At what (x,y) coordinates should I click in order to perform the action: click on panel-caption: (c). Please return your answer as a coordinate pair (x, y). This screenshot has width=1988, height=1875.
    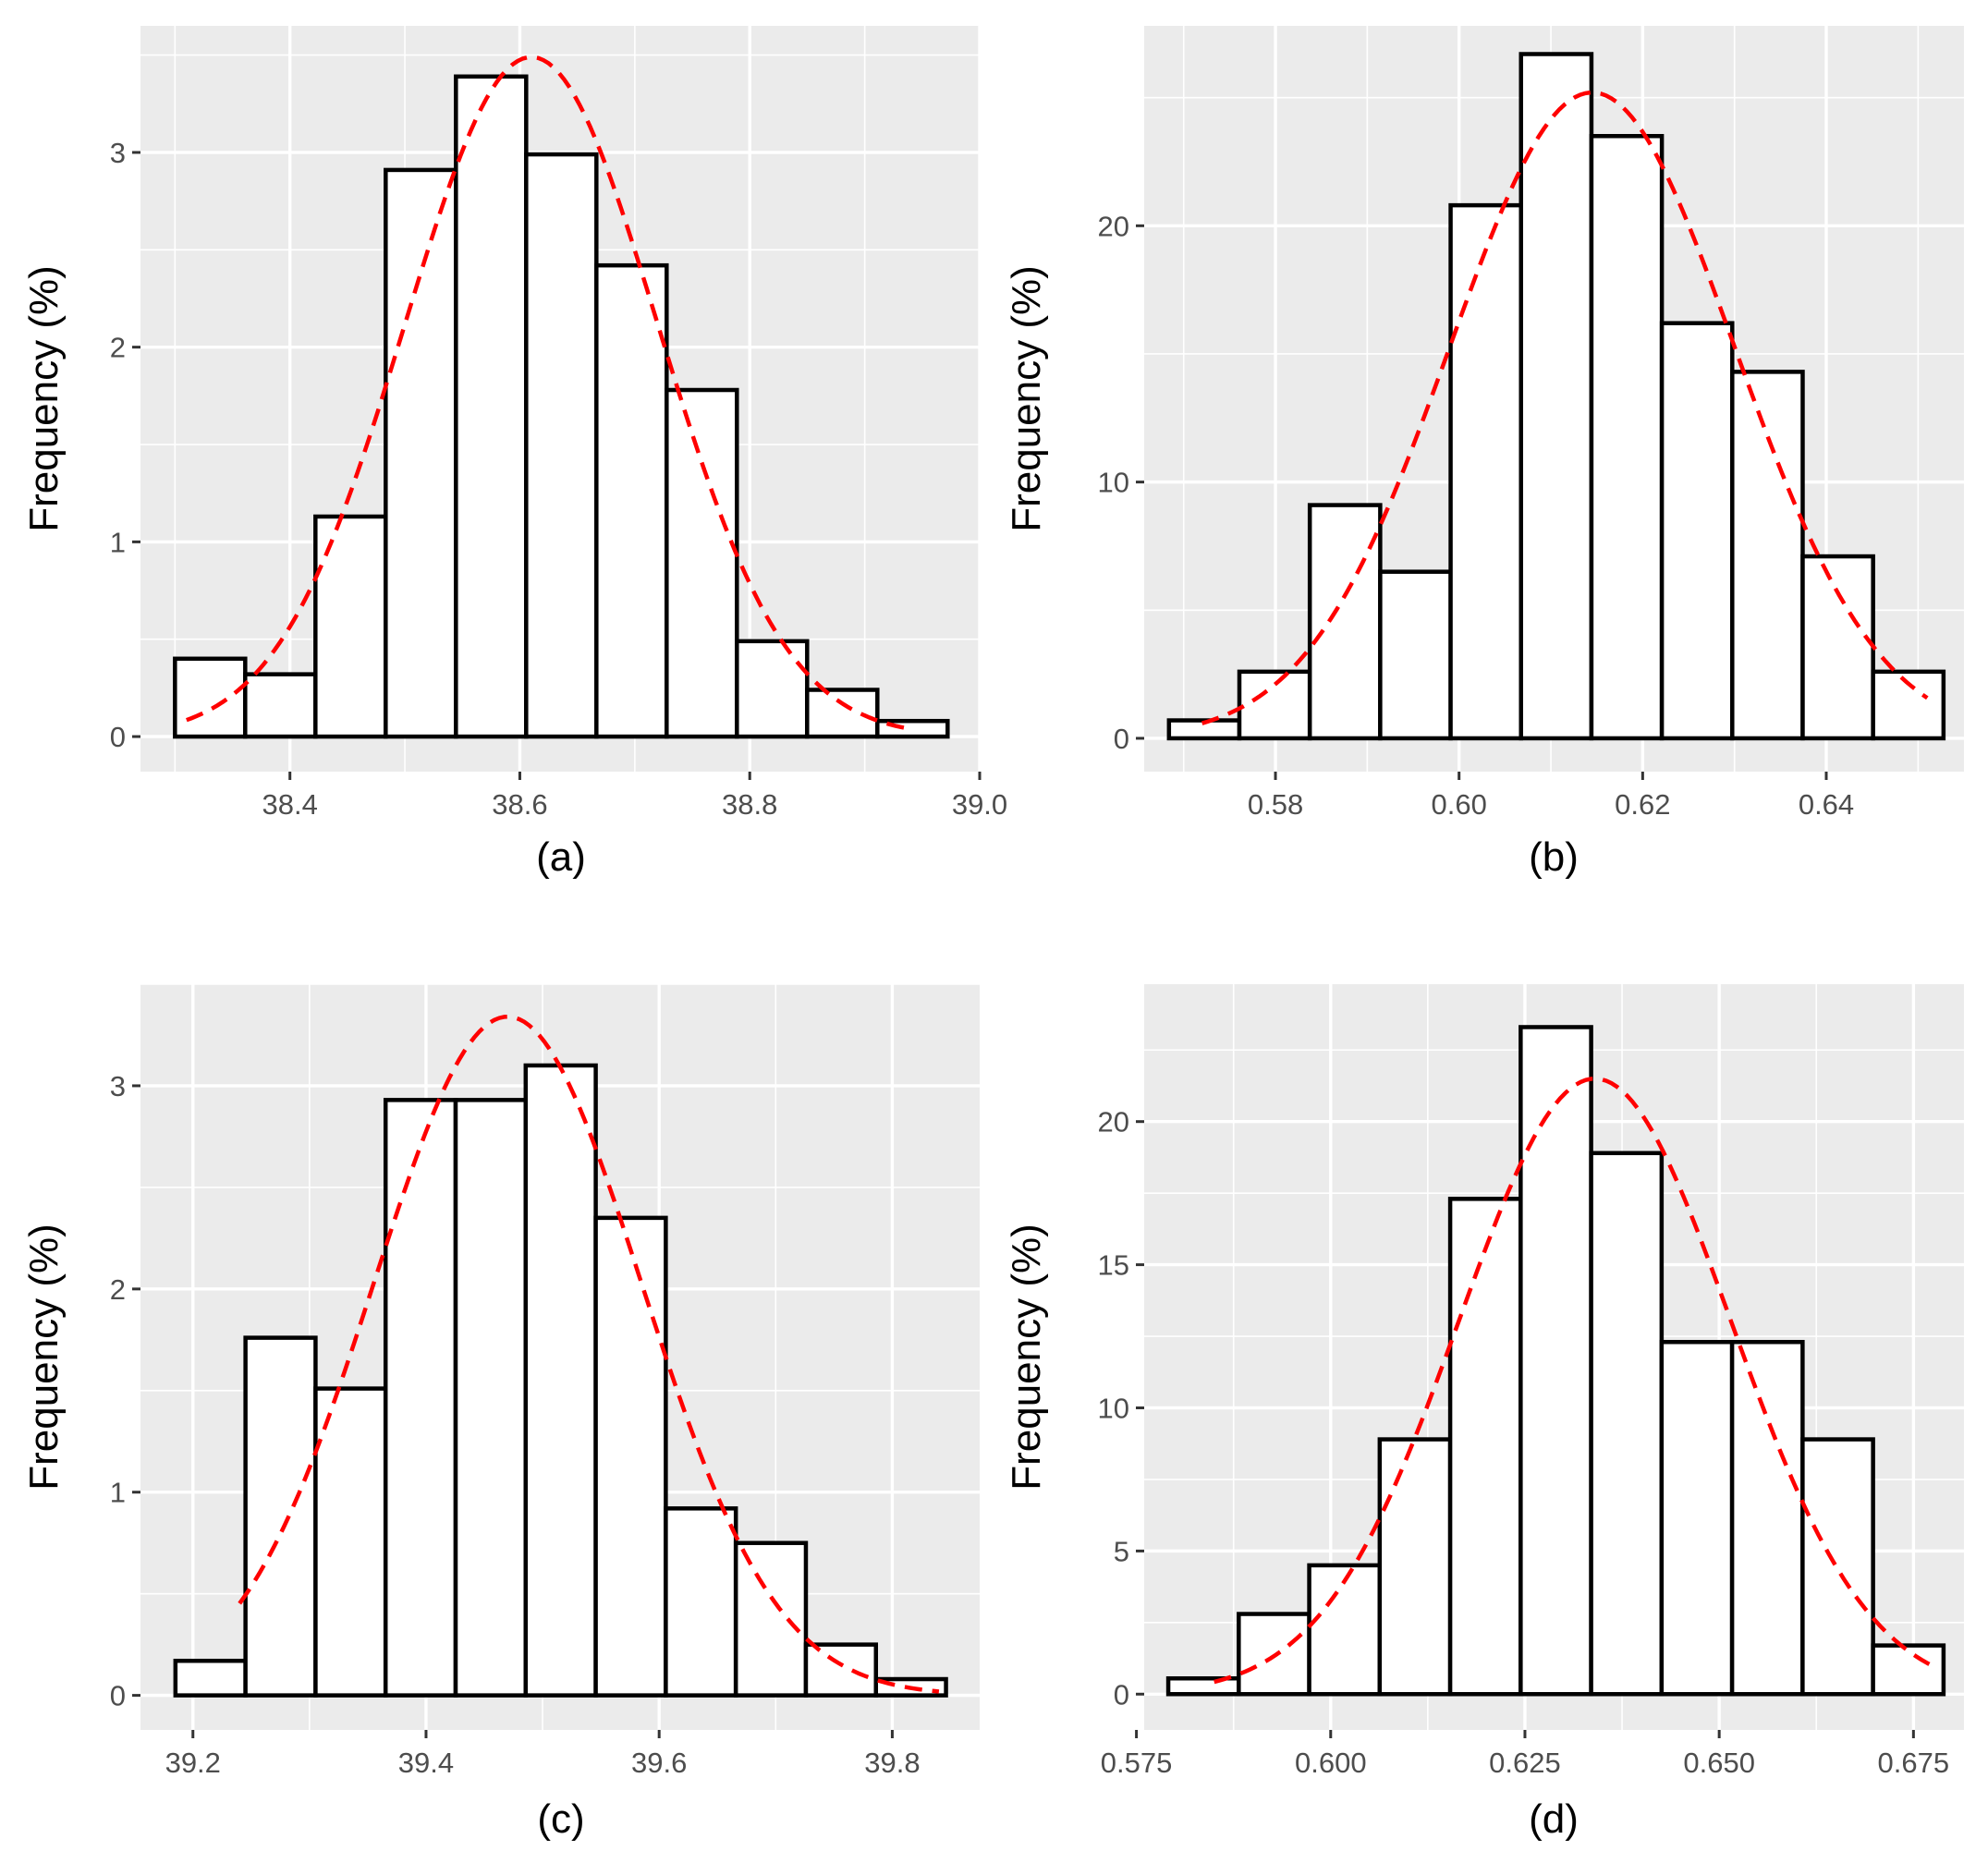
    Looking at the image, I should click on (561, 1819).